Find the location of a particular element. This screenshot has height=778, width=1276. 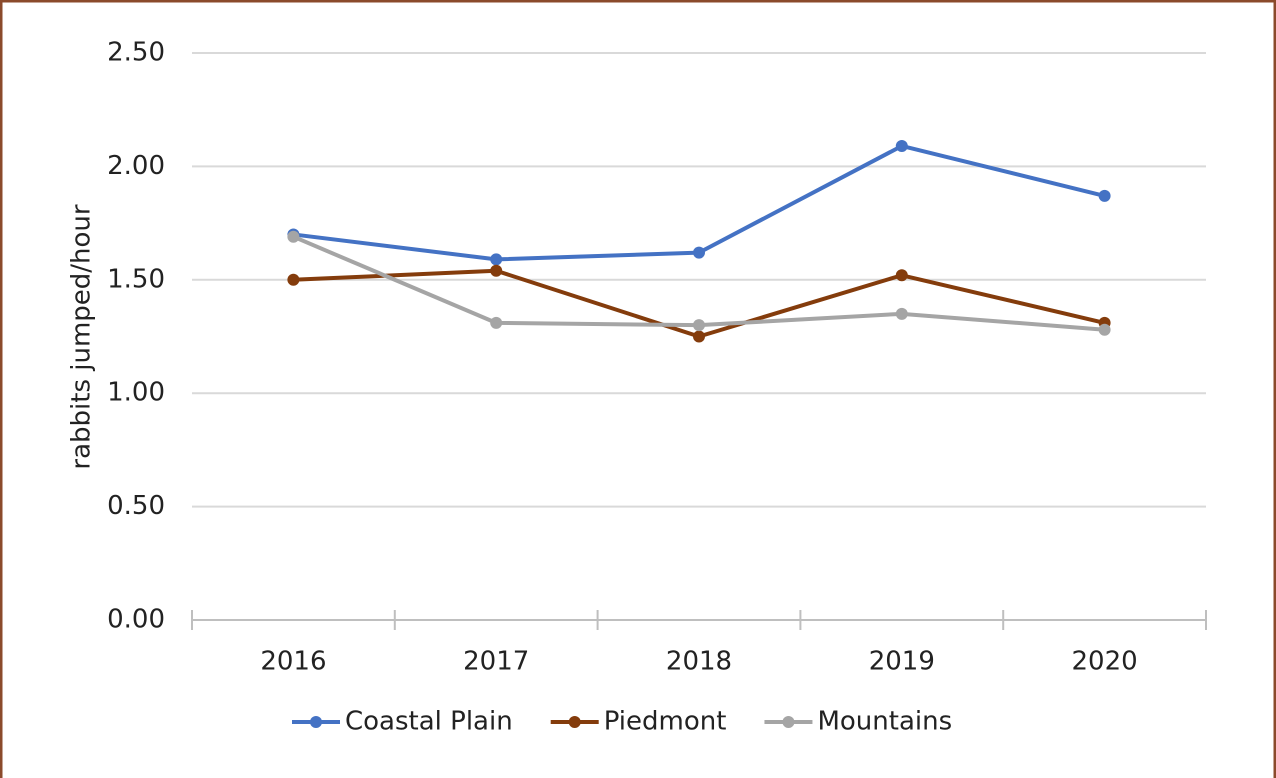

x-tick-label: 2019 is located at coordinates (902, 662).